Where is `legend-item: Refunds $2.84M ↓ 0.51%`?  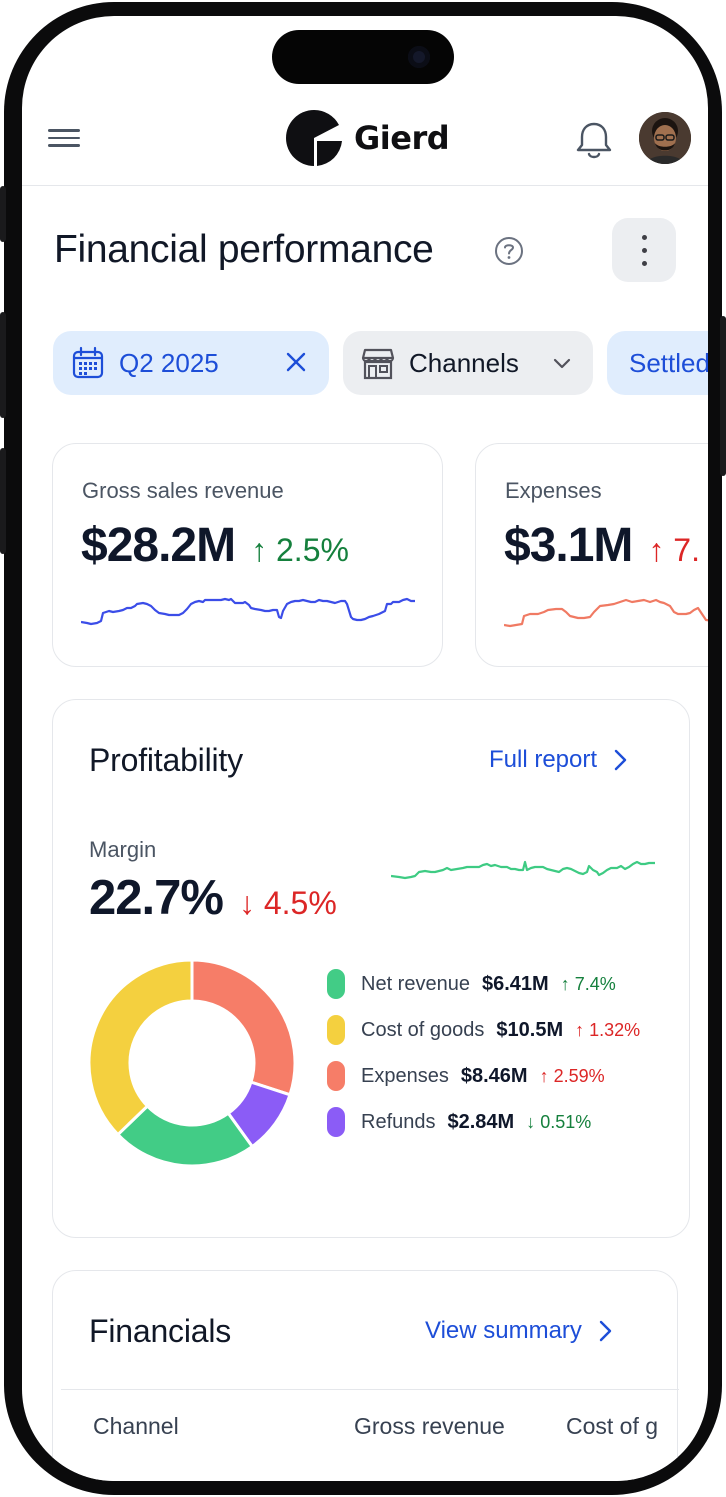 legend-item: Refunds $2.84M ↓ 0.51% is located at coordinates (483, 1122).